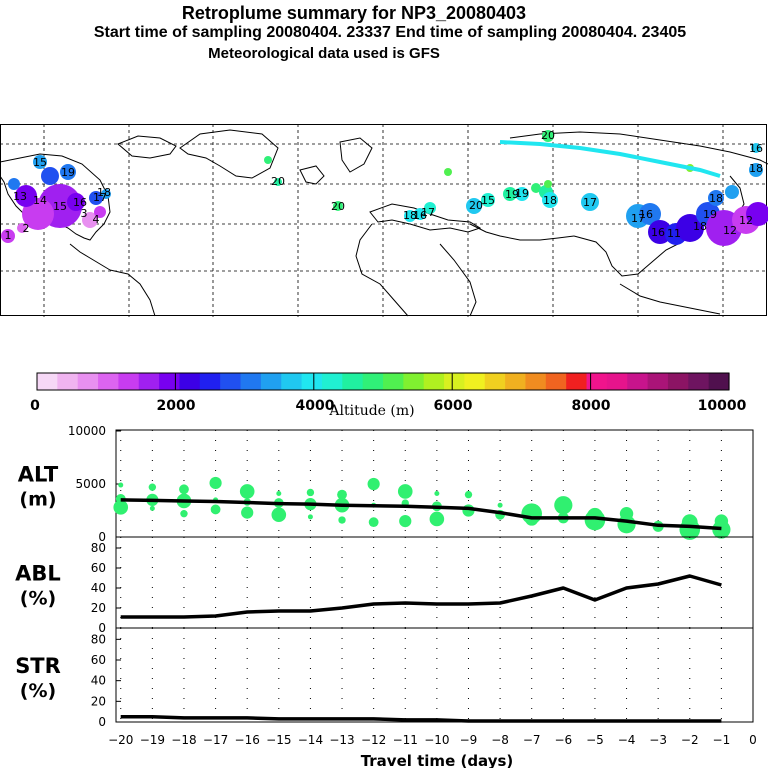  Describe the element at coordinates (98, 548) in the screenshot. I see `y-tick-label: 80` at that location.